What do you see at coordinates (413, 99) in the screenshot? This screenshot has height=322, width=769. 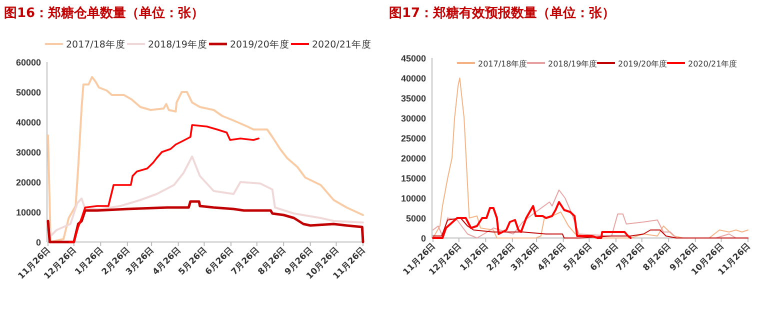 I see `y-tick-label: 35000` at bounding box center [413, 99].